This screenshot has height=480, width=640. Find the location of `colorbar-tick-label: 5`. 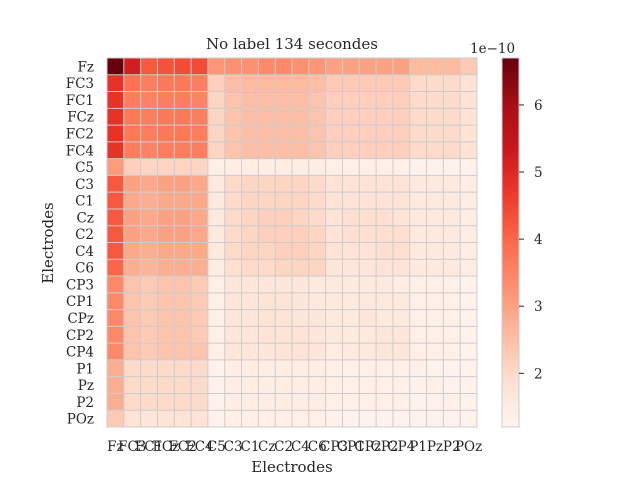

colorbar-tick-label: 5 is located at coordinates (538, 173).